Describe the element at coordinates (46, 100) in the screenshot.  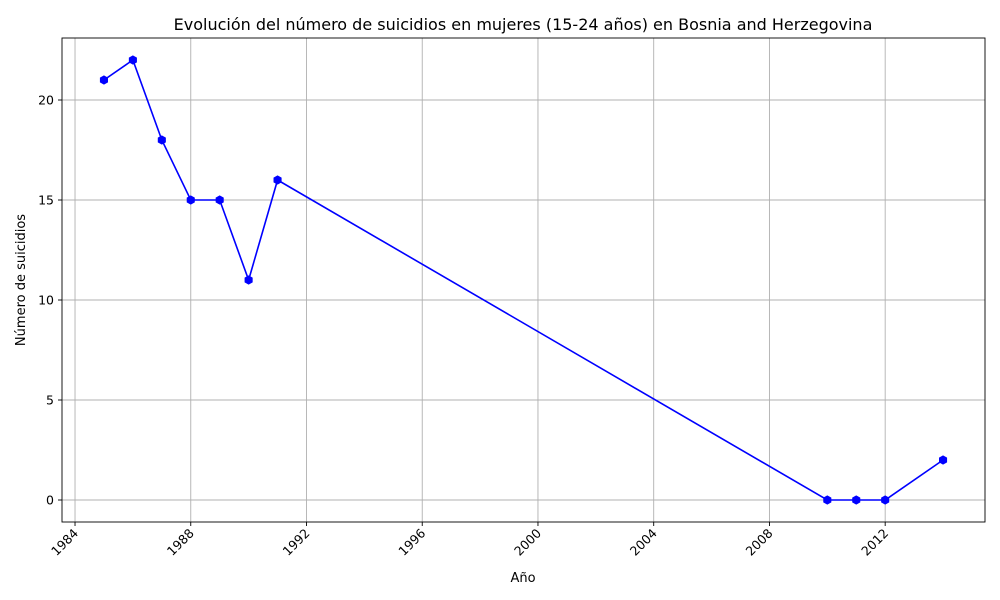
I see `y-tick-label: 20` at that location.